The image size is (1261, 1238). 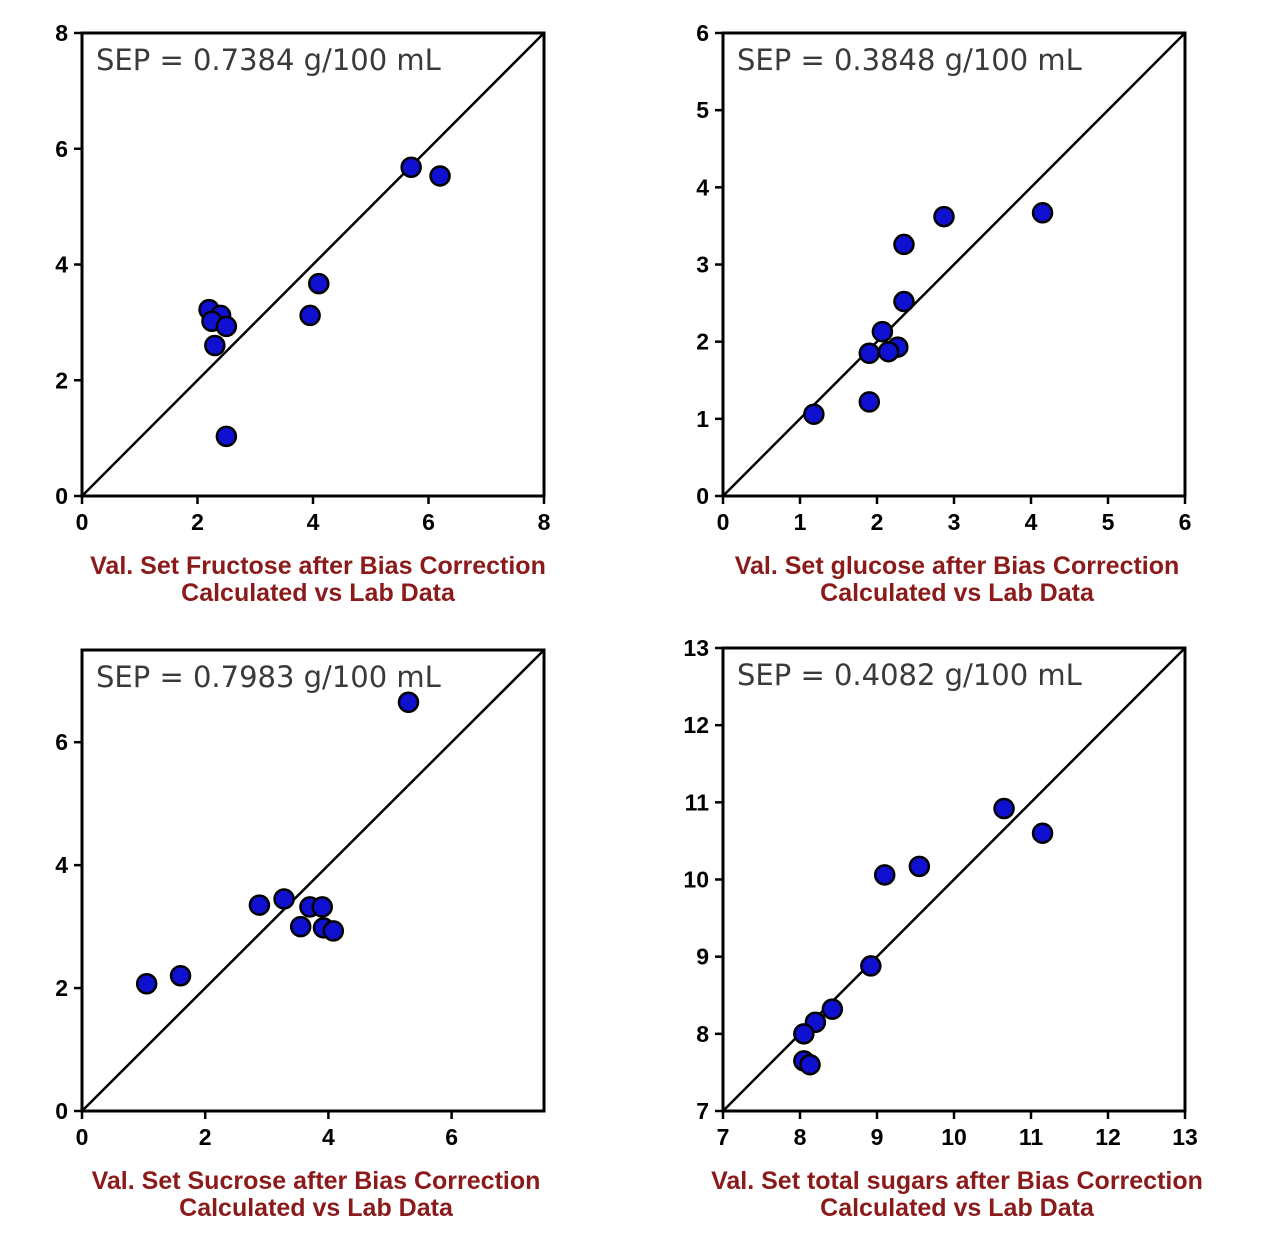 What do you see at coordinates (697, 802) in the screenshot?
I see `y-tick-label: 11` at bounding box center [697, 802].